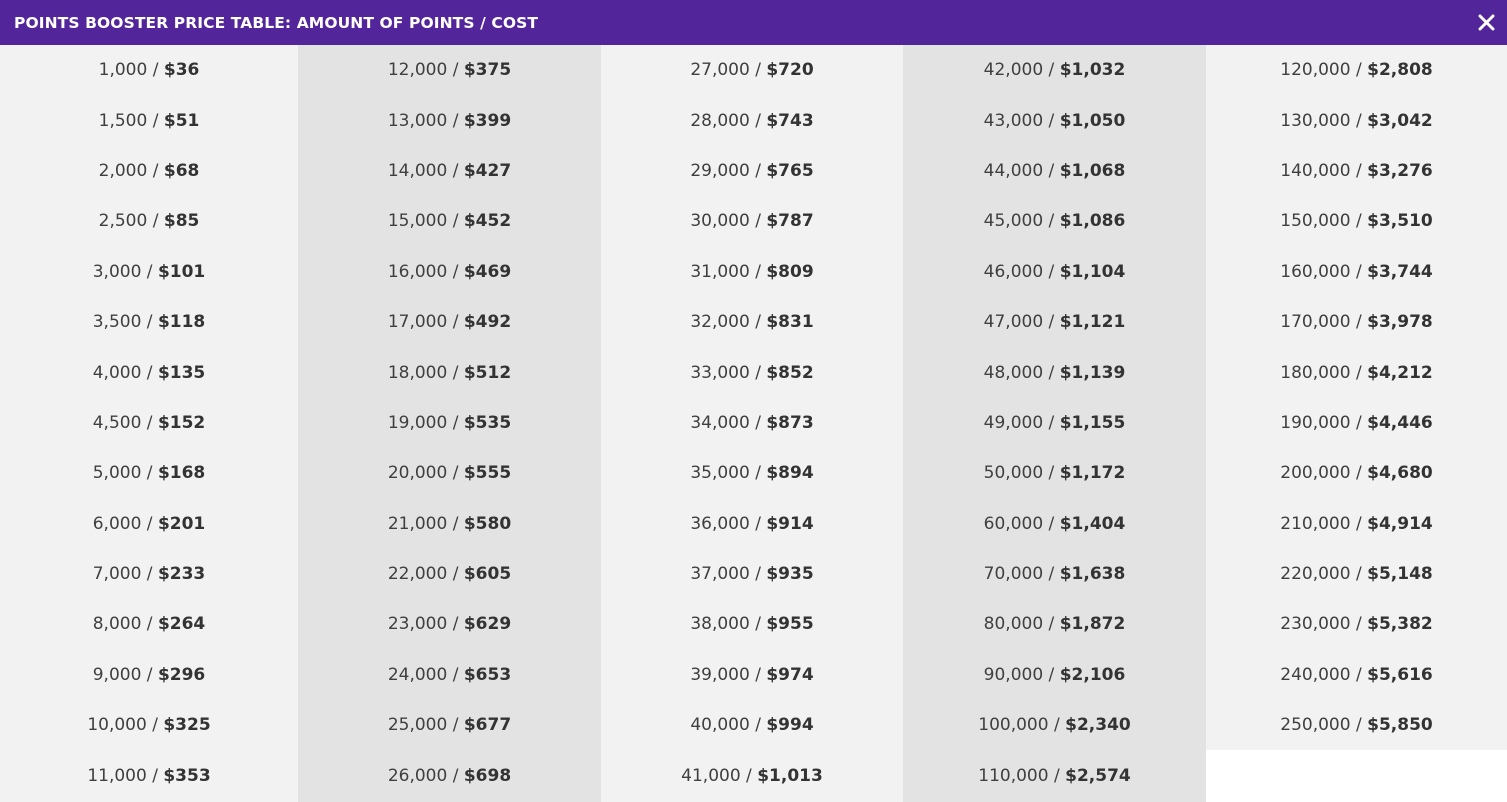 The image size is (1507, 802). What do you see at coordinates (1013, 523) in the screenshot?
I see `points-amount: 60,000` at bounding box center [1013, 523].